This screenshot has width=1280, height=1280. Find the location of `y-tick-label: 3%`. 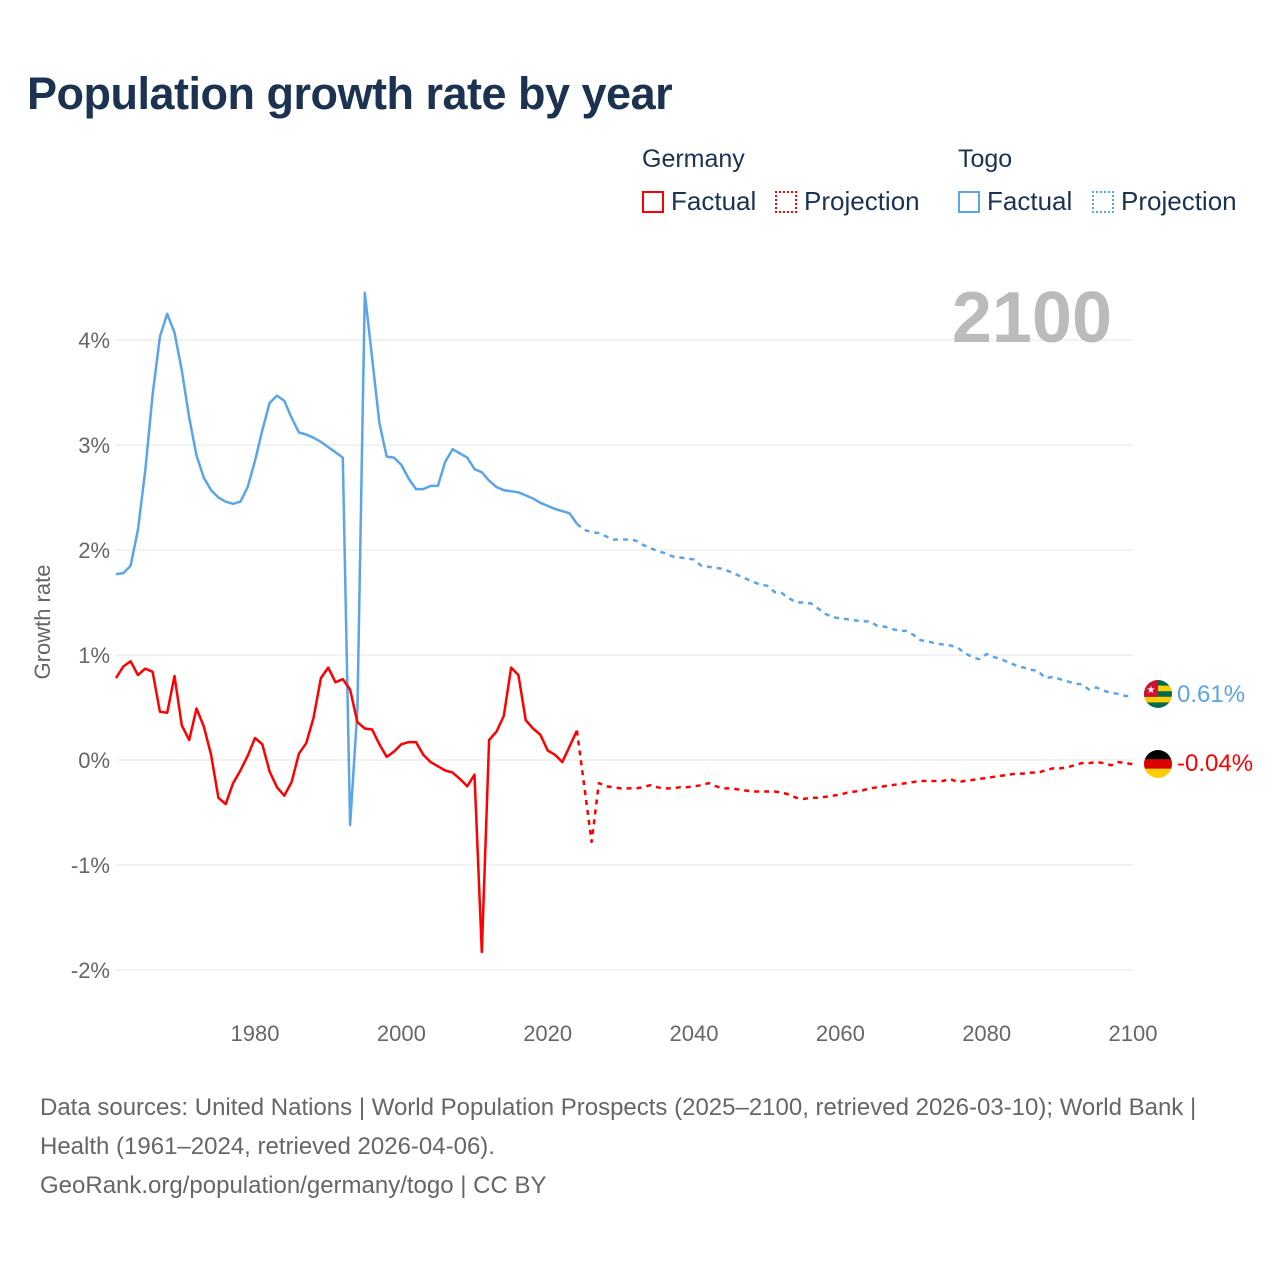

y-tick-label: 3% is located at coordinates (94, 445).